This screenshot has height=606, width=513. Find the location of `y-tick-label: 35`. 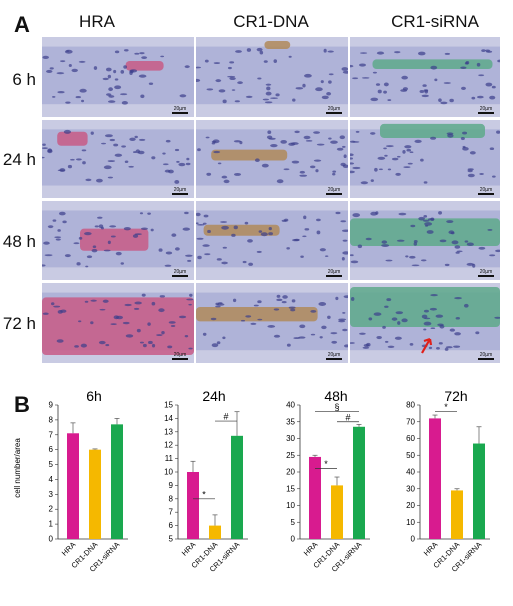

y-tick-label: 35 is located at coordinates (290, 421).